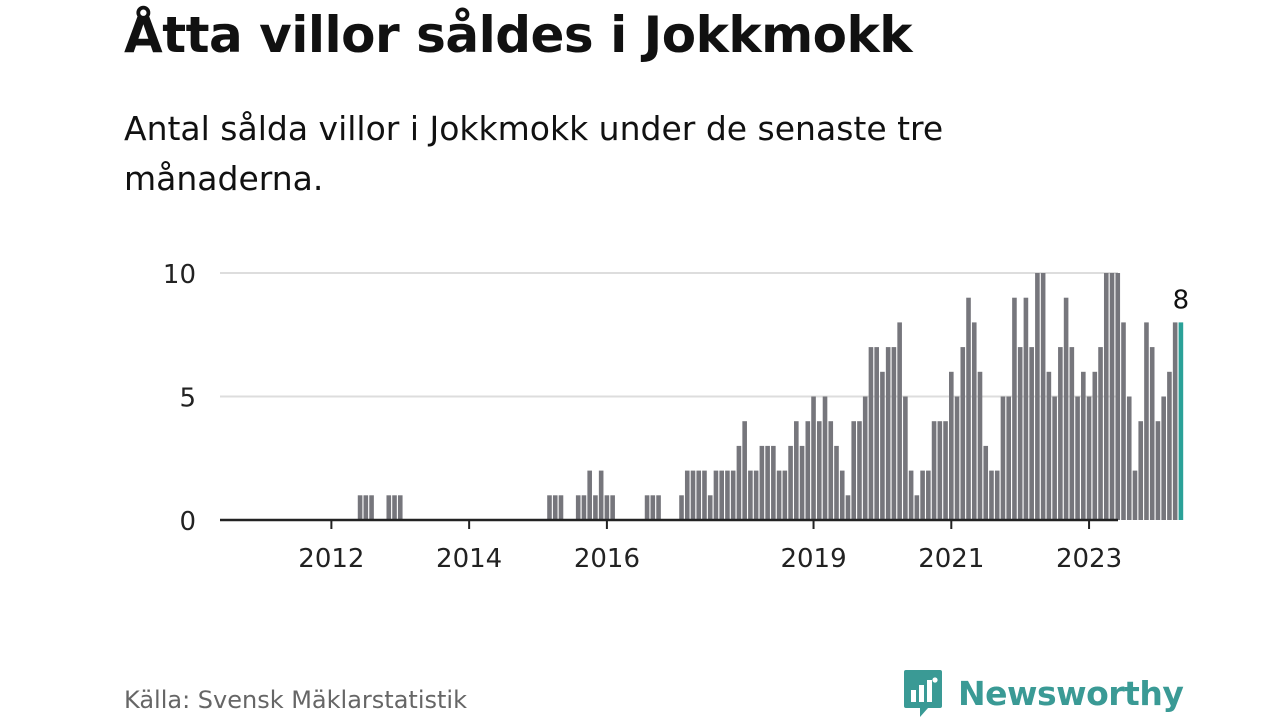  What do you see at coordinates (1089, 559) in the screenshot?
I see `x-tick-label: 2023` at bounding box center [1089, 559].